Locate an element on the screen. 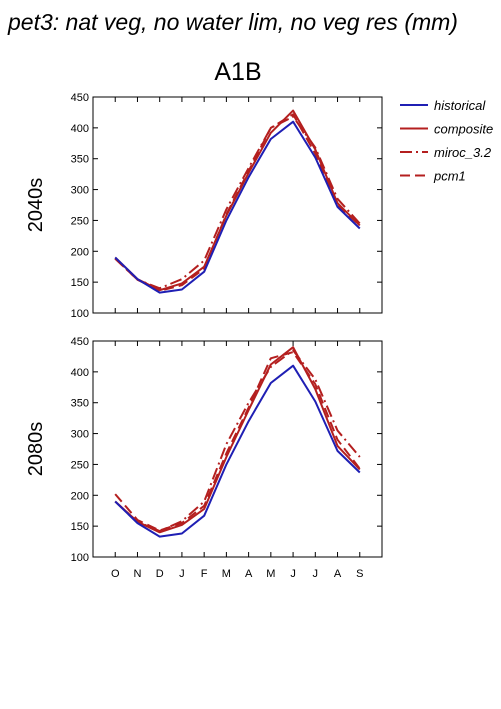  legend-label: pcm1 is located at coordinates (449, 176).